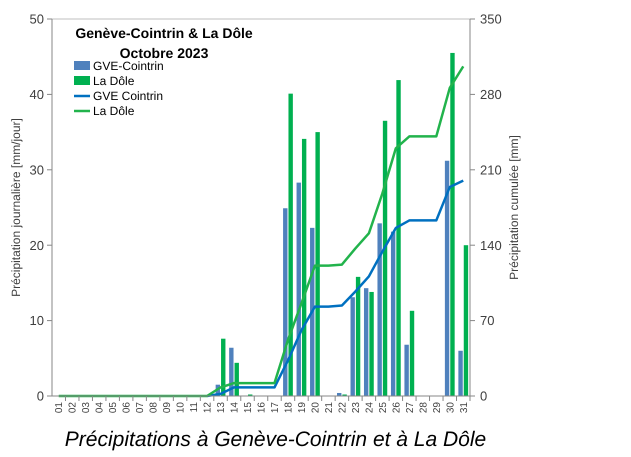 The image size is (631, 457). I want to click on x-tick-label: 31, so click(464, 408).